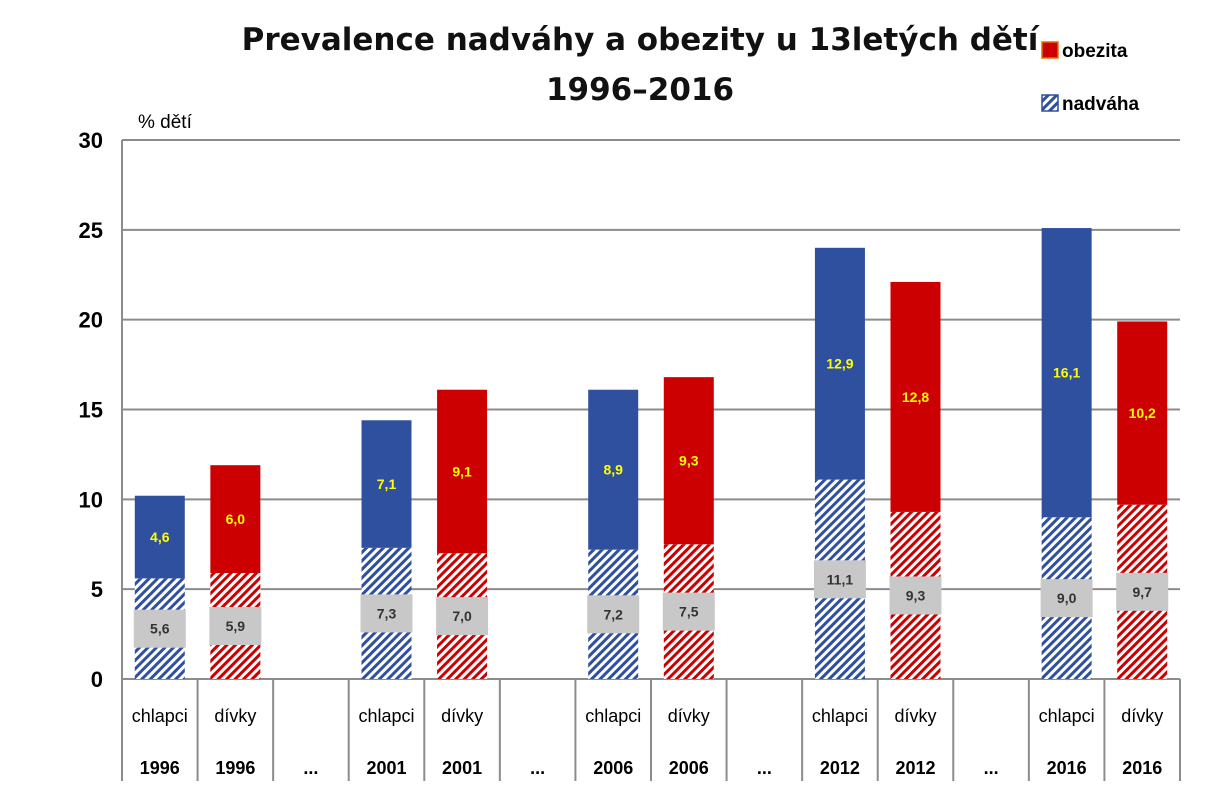 This screenshot has width=1208, height=800. I want to click on data-label-nadvaha: 7,2, so click(613, 614).